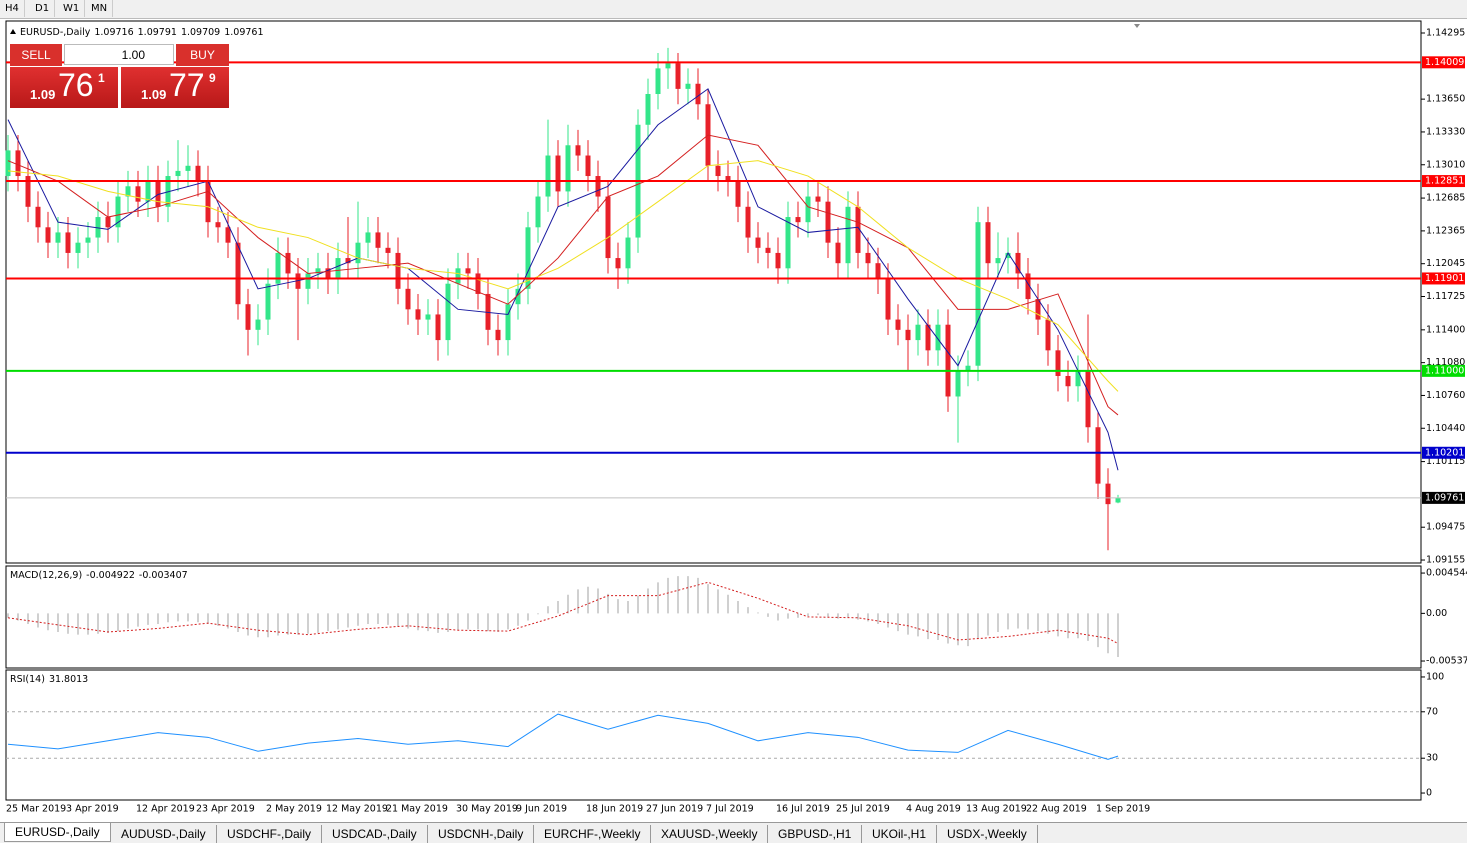 This screenshot has width=1467, height=843. Describe the element at coordinates (987, 834) in the screenshot. I see `chart-tab: USDX-,Weekly` at that location.